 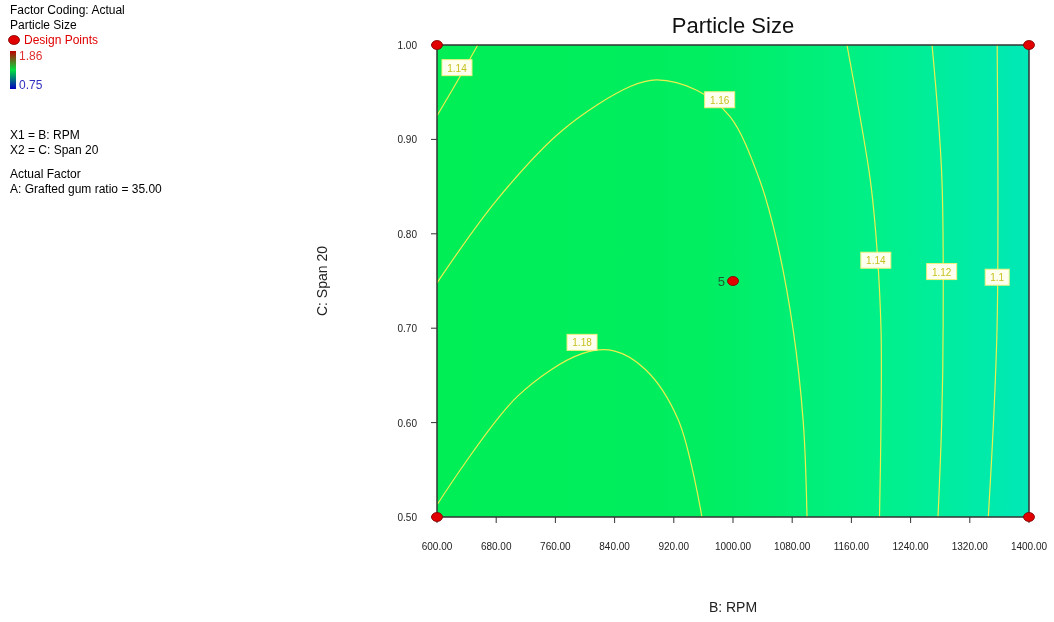 What do you see at coordinates (719, 100) in the screenshot?
I see `annotation: 1.16` at bounding box center [719, 100].